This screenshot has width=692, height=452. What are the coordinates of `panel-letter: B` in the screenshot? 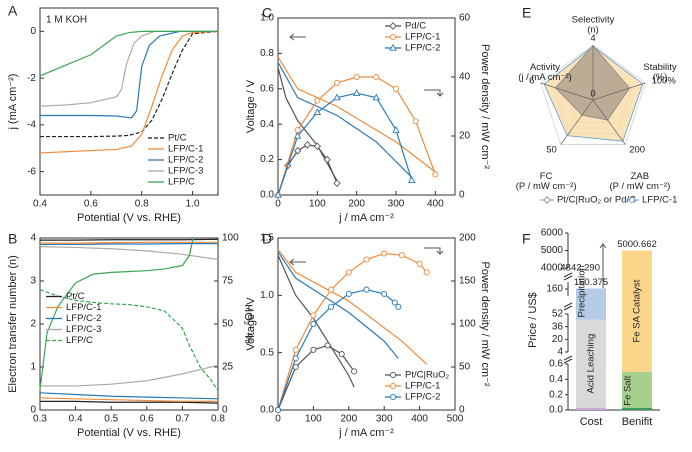 It's located at (12, 239).